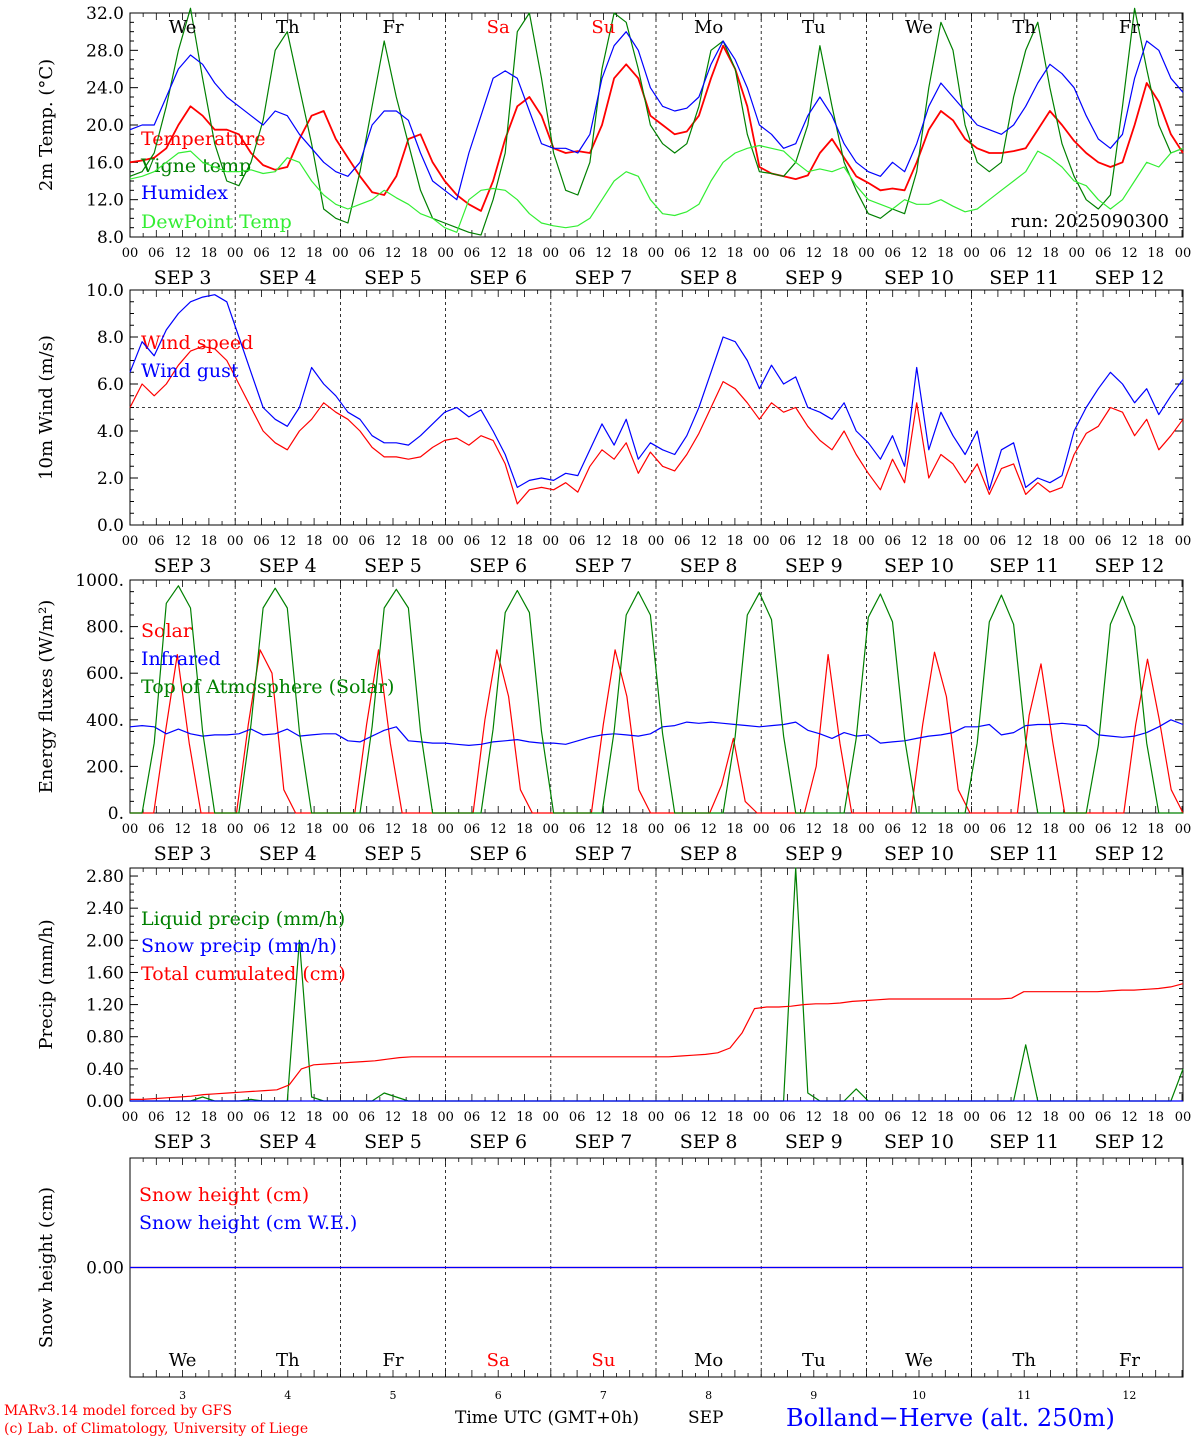 The height and width of the screenshot is (1440, 1194). Describe the element at coordinates (708, 1395) in the screenshot. I see `day-number-label: 8` at that location.